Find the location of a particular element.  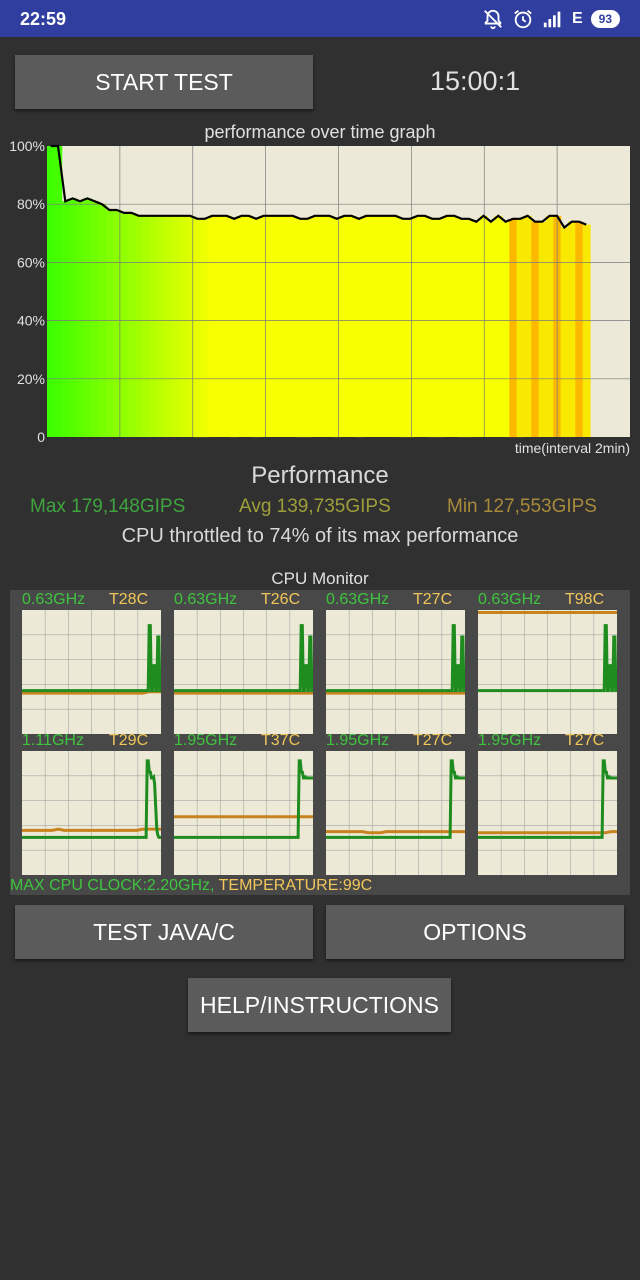

help-instructions-button: HELP/INSTRUCTIONS is located at coordinates (319, 1005).